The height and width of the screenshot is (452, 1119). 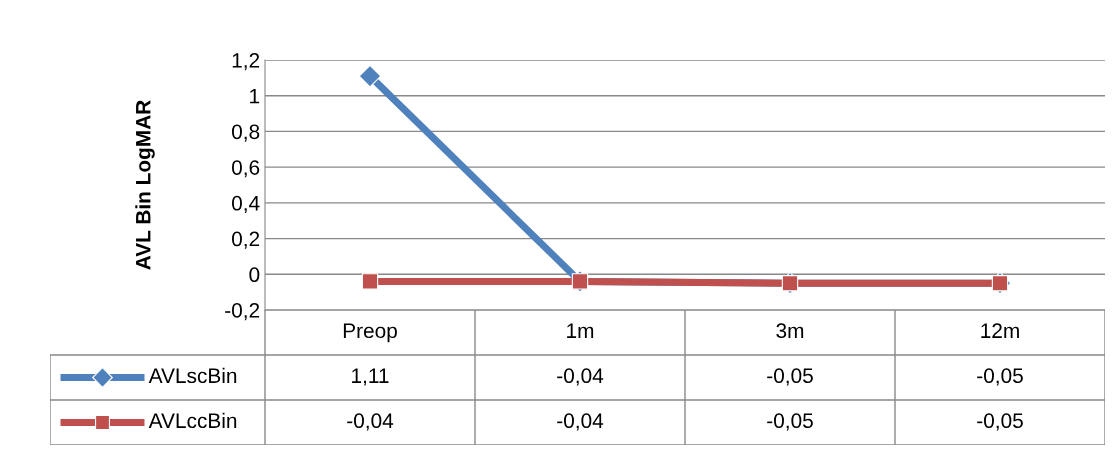 I want to click on y-tick-label: 0, so click(x=254, y=275).